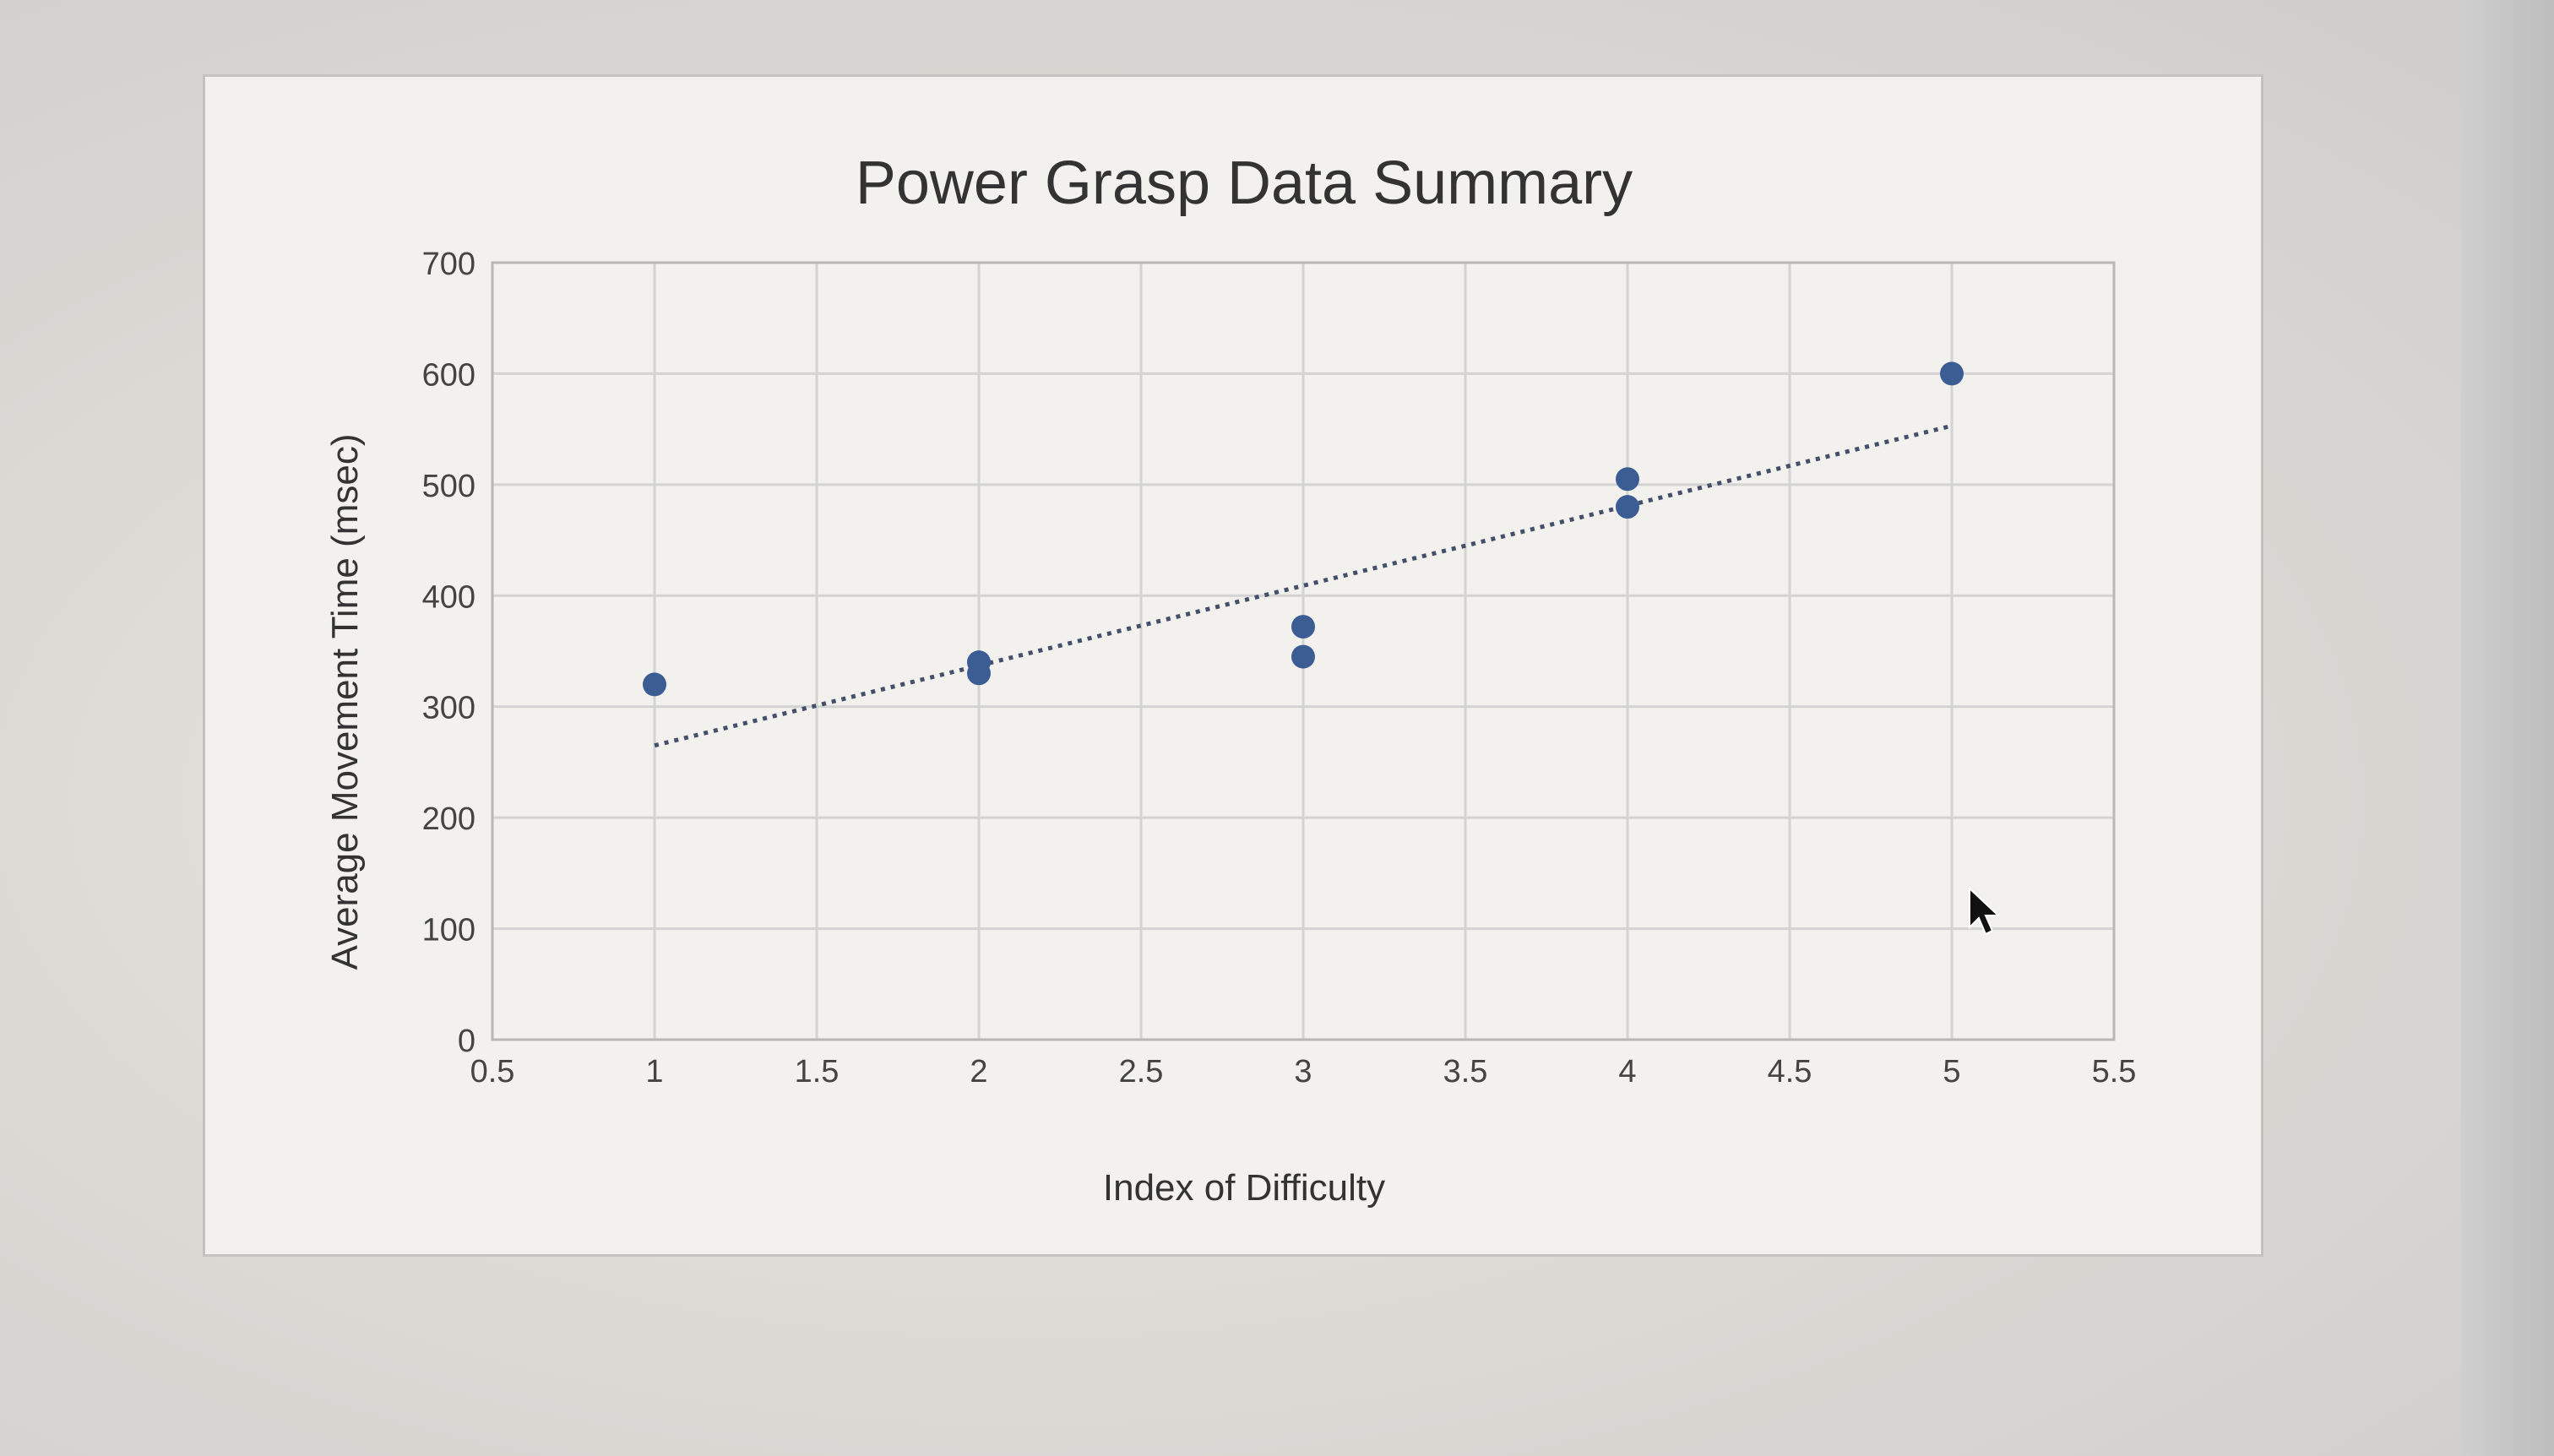 This screenshot has height=1456, width=2554. What do you see at coordinates (492, 1072) in the screenshot?
I see `x-tick-label: 0.5` at bounding box center [492, 1072].